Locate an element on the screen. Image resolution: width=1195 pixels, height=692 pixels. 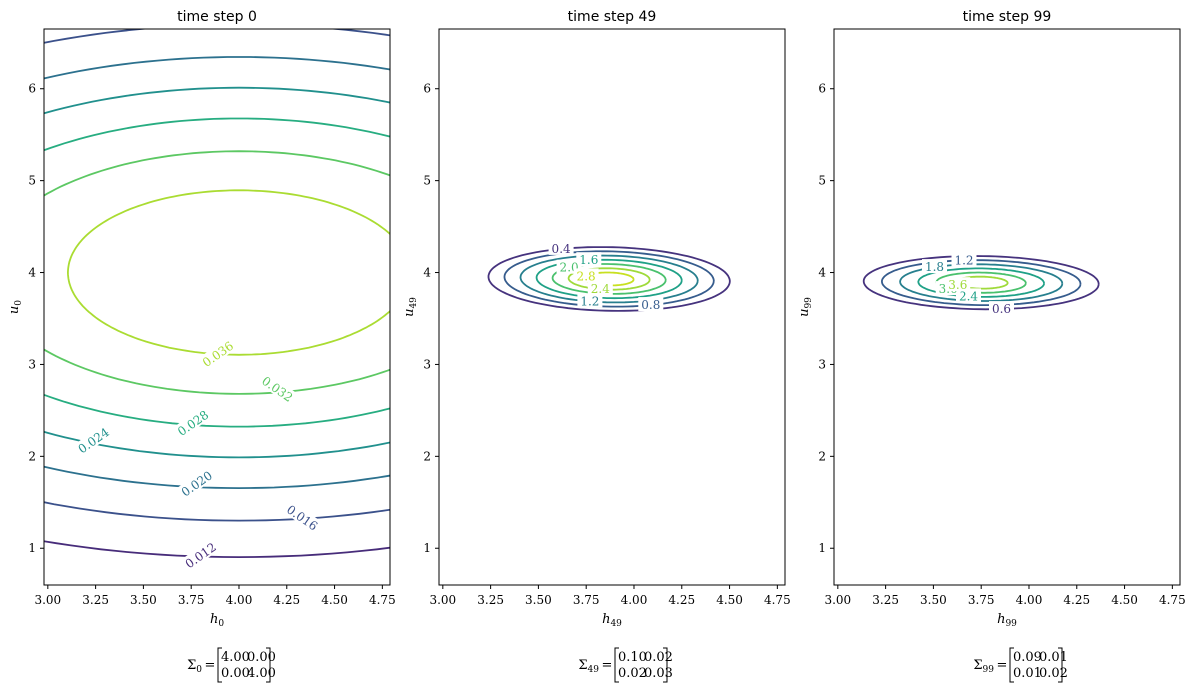
contour-label: 1.8 is located at coordinates (934, 266).